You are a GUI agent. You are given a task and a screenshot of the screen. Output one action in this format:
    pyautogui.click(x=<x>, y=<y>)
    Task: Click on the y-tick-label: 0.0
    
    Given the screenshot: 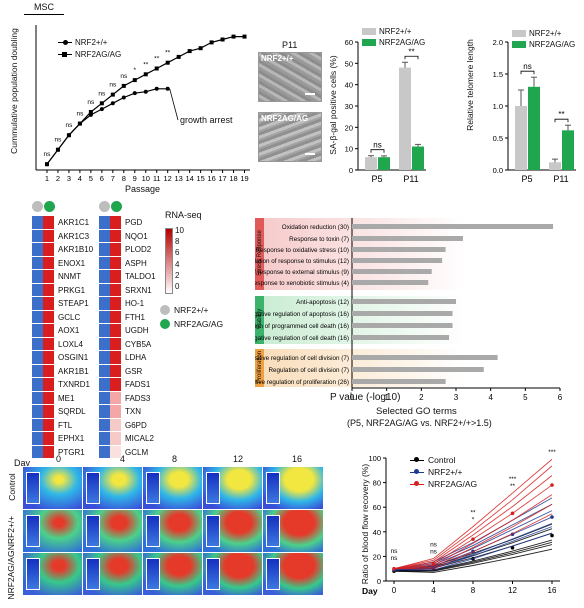 What is the action you would take?
    pyautogui.click(x=498, y=170)
    